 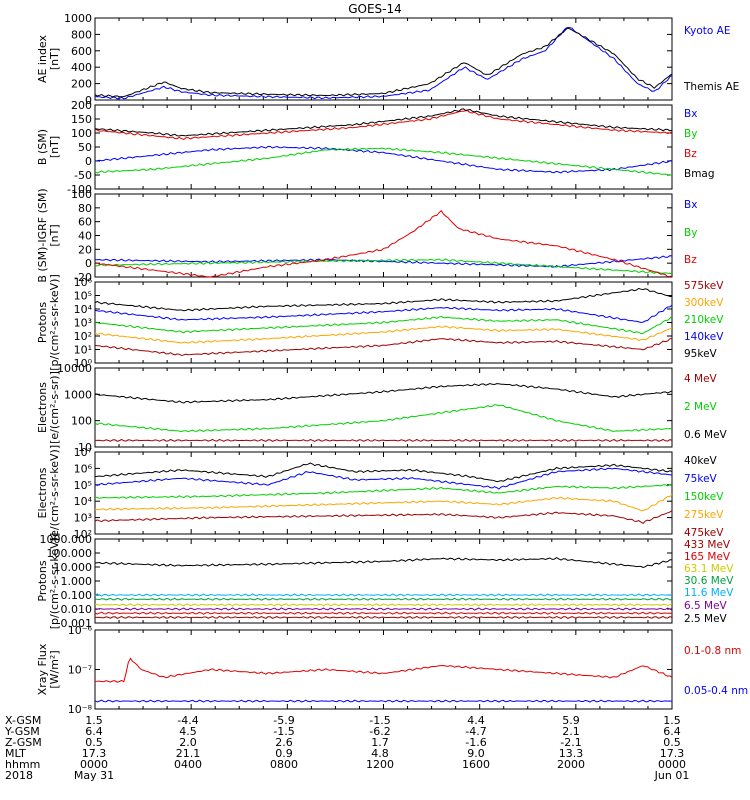 What do you see at coordinates (94, 775) in the screenshot?
I see `x-axis-value: May 31` at bounding box center [94, 775].